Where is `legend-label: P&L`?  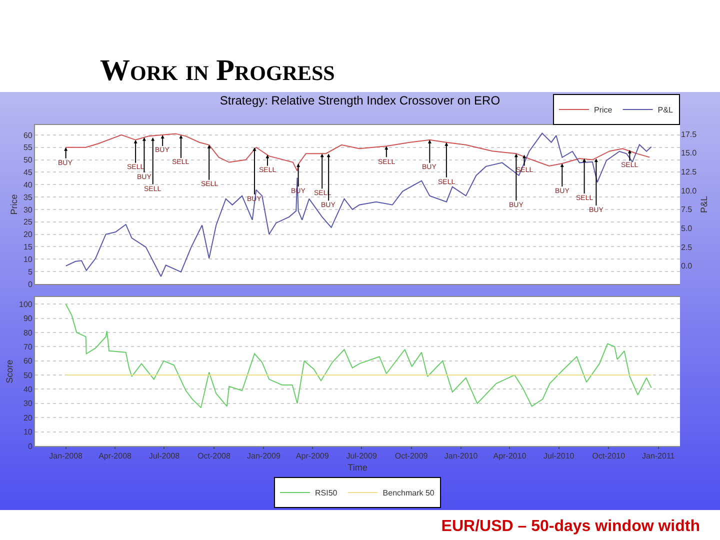 legend-label: P&L is located at coordinates (666, 110).